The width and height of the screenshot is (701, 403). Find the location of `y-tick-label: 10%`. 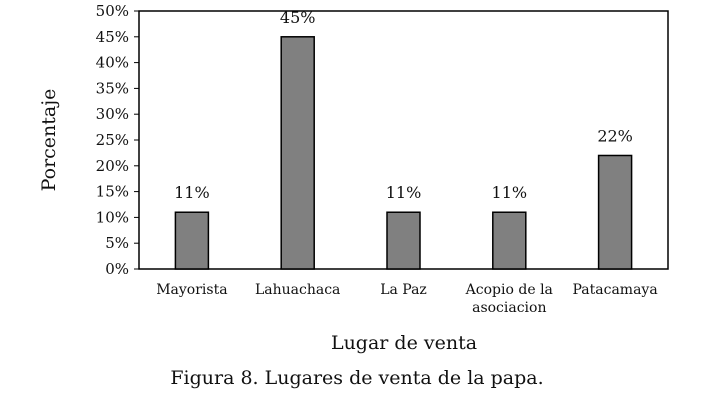

y-tick-label: 10% is located at coordinates (112, 217).